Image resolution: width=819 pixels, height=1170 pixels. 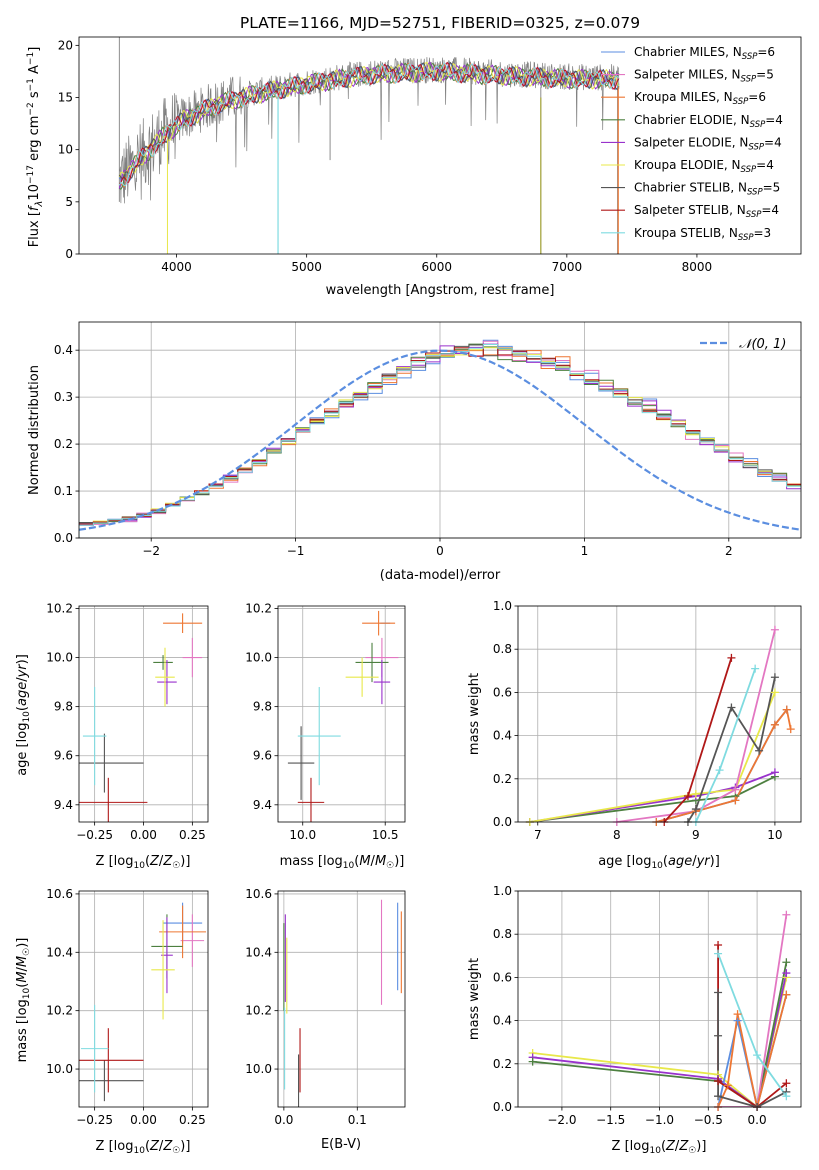 What do you see at coordinates (696, 835) in the screenshot?
I see `x-tick-label: 9` at bounding box center [696, 835].